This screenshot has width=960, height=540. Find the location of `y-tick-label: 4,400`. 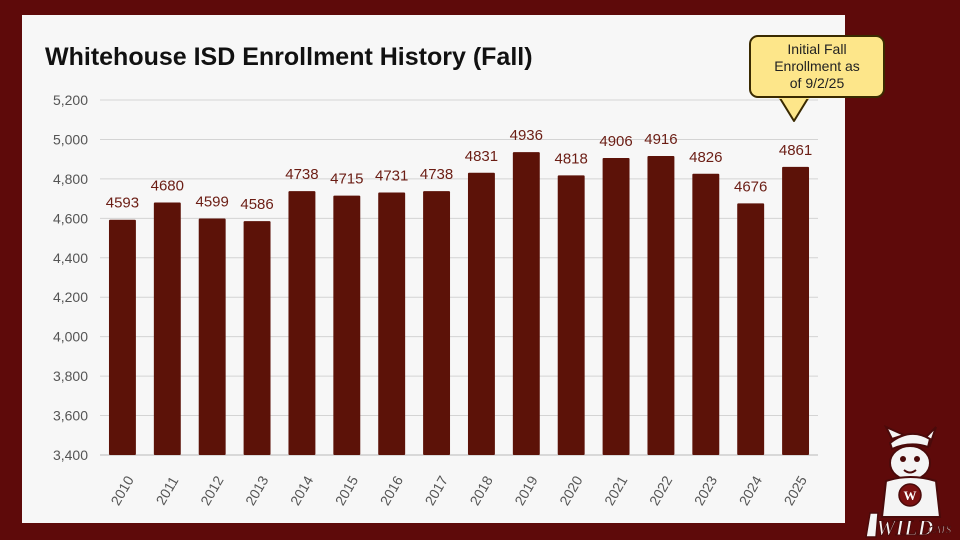

y-tick-label: 4,400 is located at coordinates (70, 258).